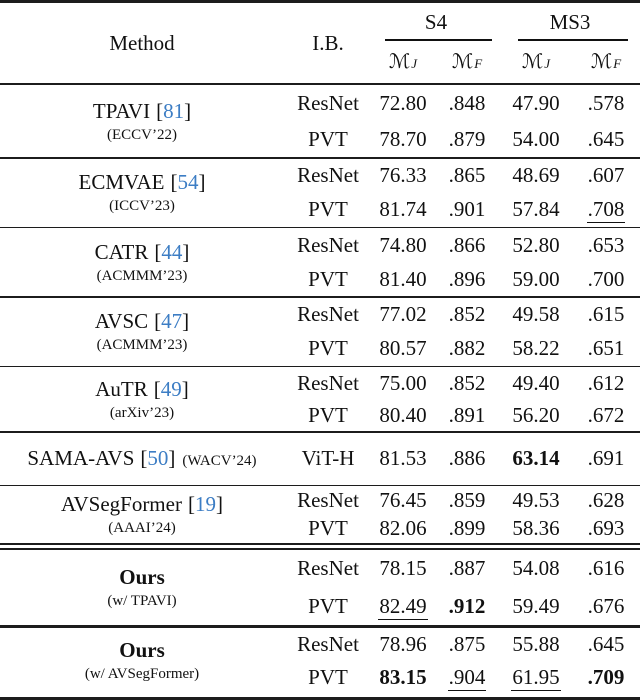 This screenshot has width=640, height=700. Describe the element at coordinates (142, 252) in the screenshot. I see `method-line: CATR [44]` at that location.